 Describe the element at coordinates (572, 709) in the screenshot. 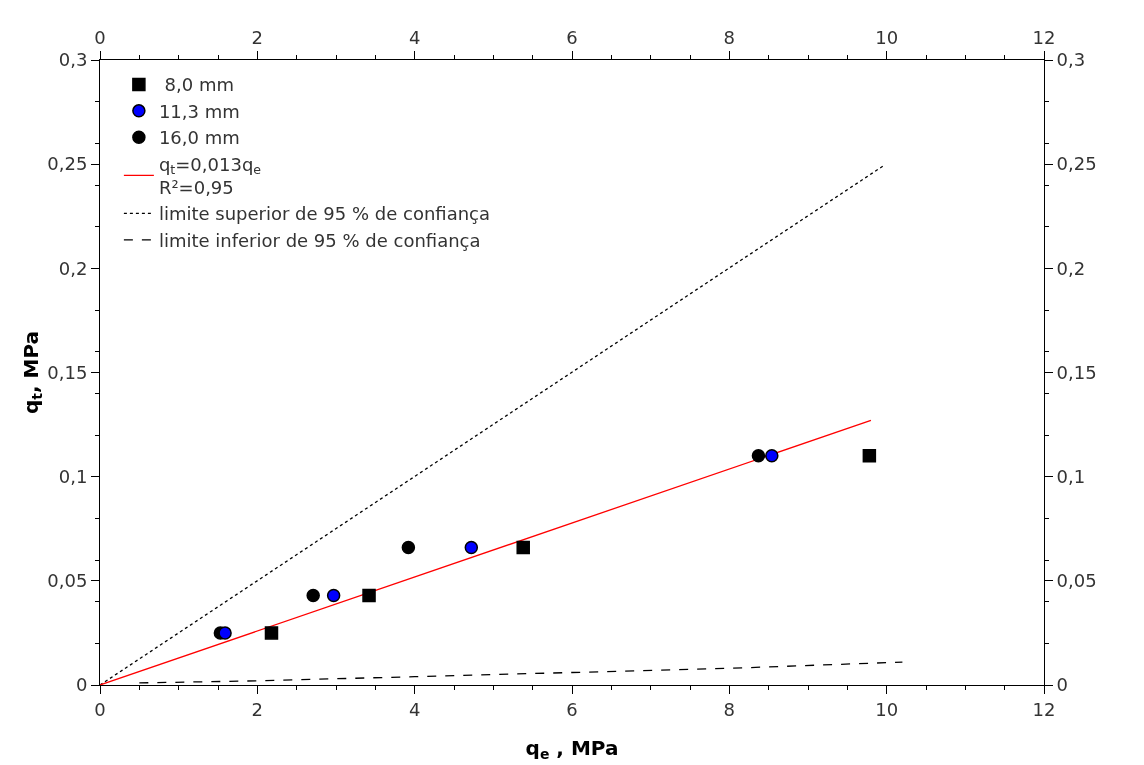

I see `x2-tick-label: 6` at that location.